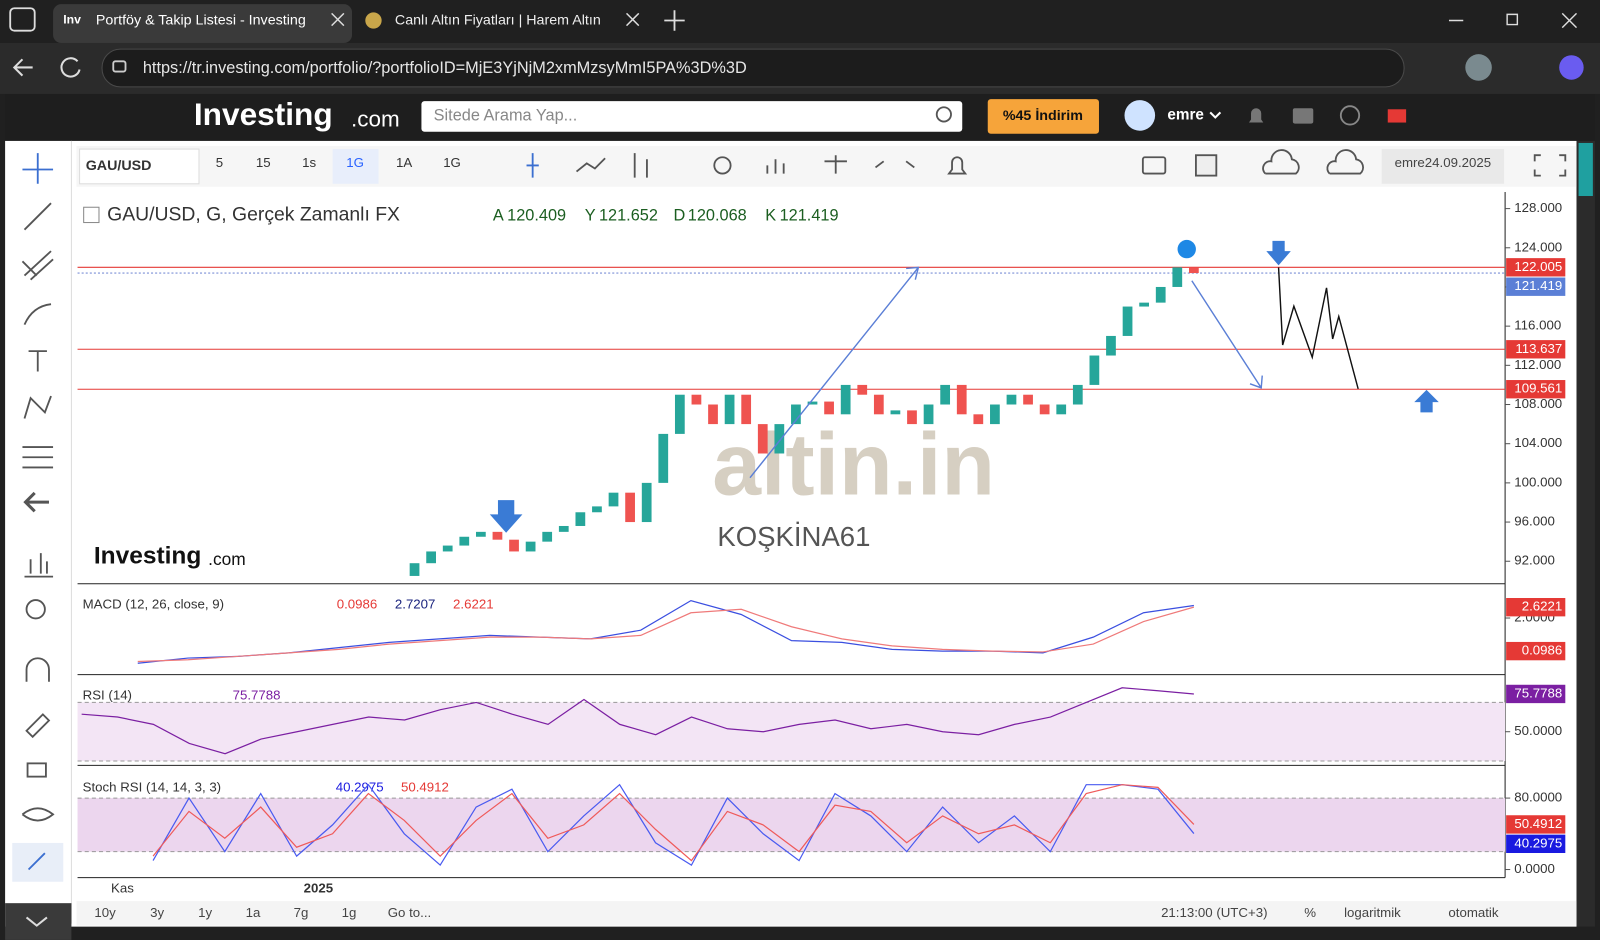 Image resolution: width=1600 pixels, height=940 pixels. What do you see at coordinates (349, 912) in the screenshot?
I see `range-button: 1g` at bounding box center [349, 912].